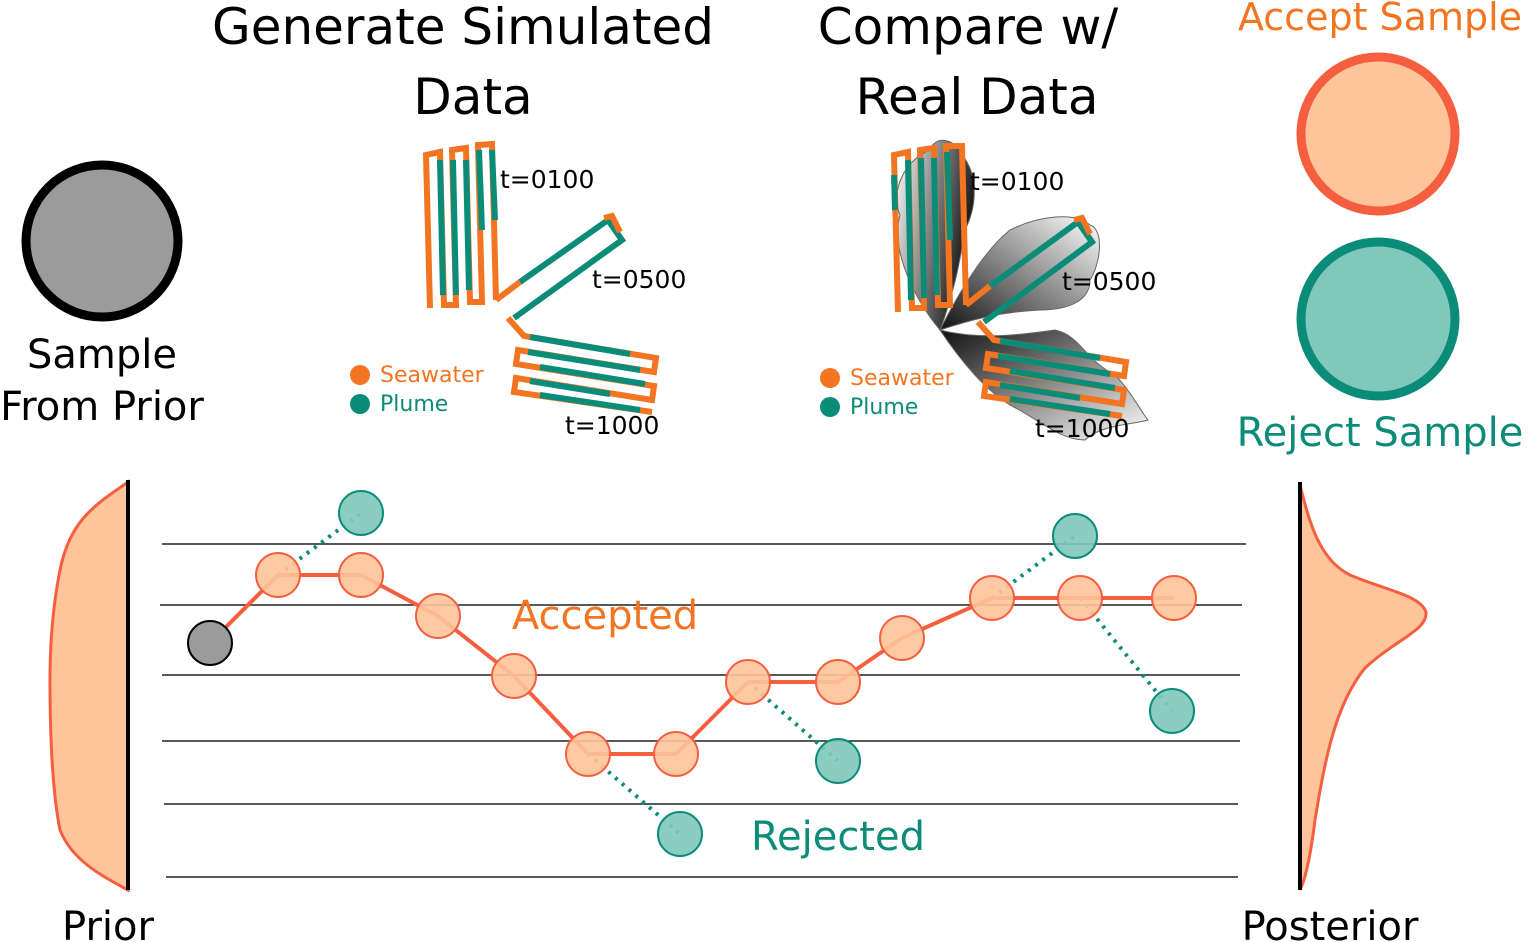 The width and height of the screenshot is (1533, 942). Describe the element at coordinates (968, 28) in the screenshot. I see `compare-title-line1: Compare w/` at that location.